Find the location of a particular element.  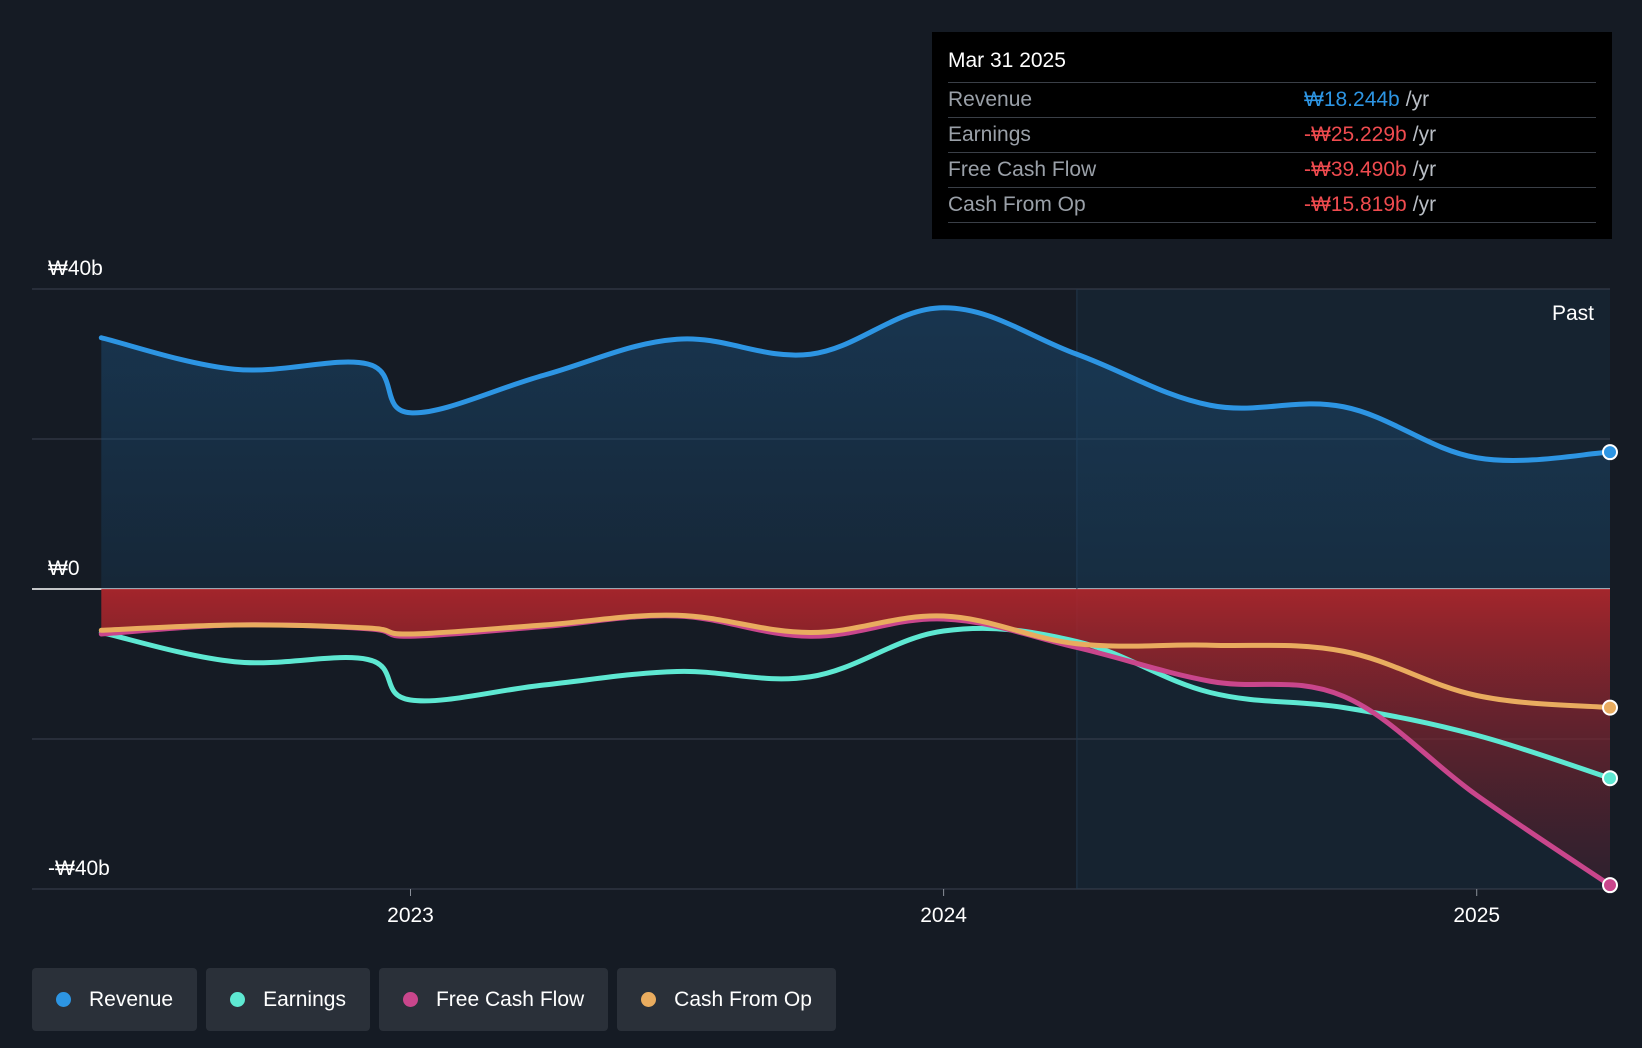

free-cash-flow-dot-icon is located at coordinates (410, 999).